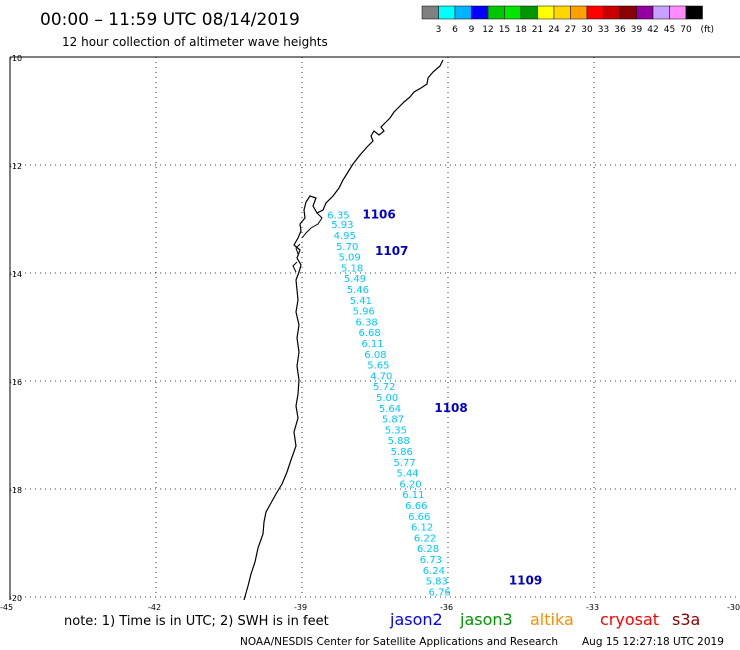 The height and width of the screenshot is (650, 740). I want to click on wave-height-value: 5.00, so click(387, 398).